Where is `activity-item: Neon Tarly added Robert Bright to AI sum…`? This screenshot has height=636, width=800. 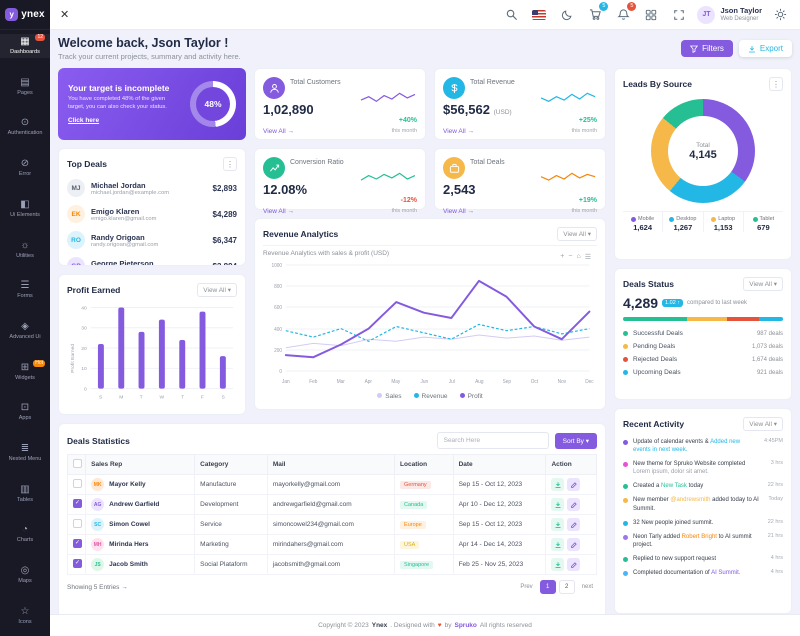 activity-item: Neon Tarly added Robert Bright to AI sum… is located at coordinates (703, 541).